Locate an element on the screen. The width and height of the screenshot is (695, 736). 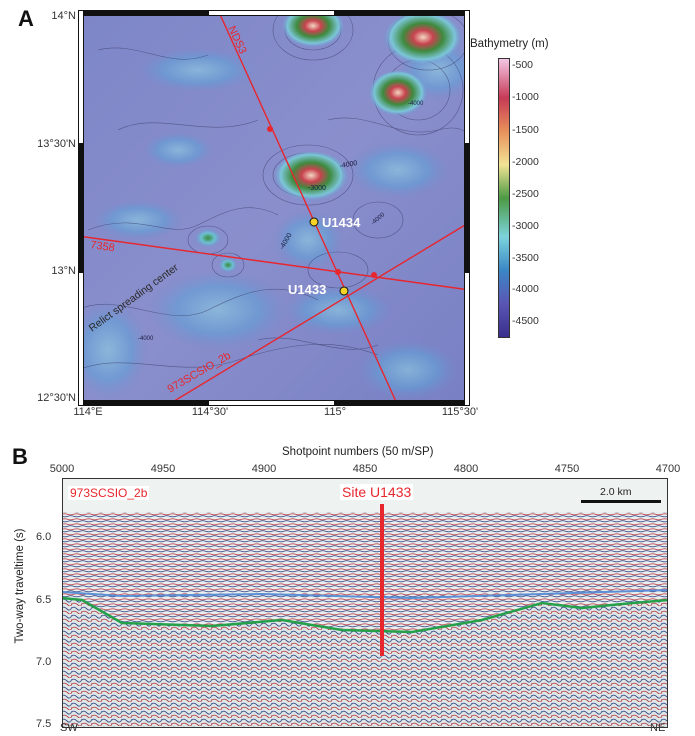
seamount-north is located at coordinates (313, 30).